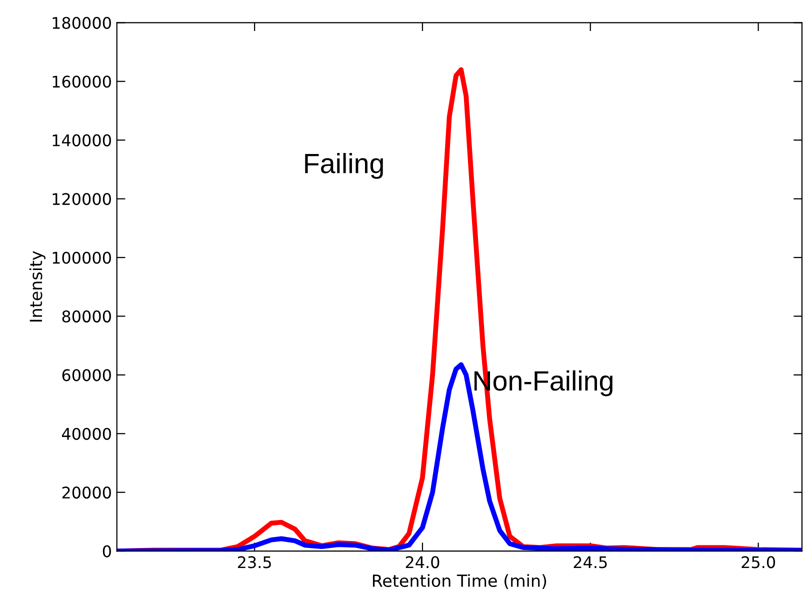 This screenshot has width=806, height=597. Describe the element at coordinates (81, 140) in the screenshot. I see `y-tick-label: 140000` at that location.